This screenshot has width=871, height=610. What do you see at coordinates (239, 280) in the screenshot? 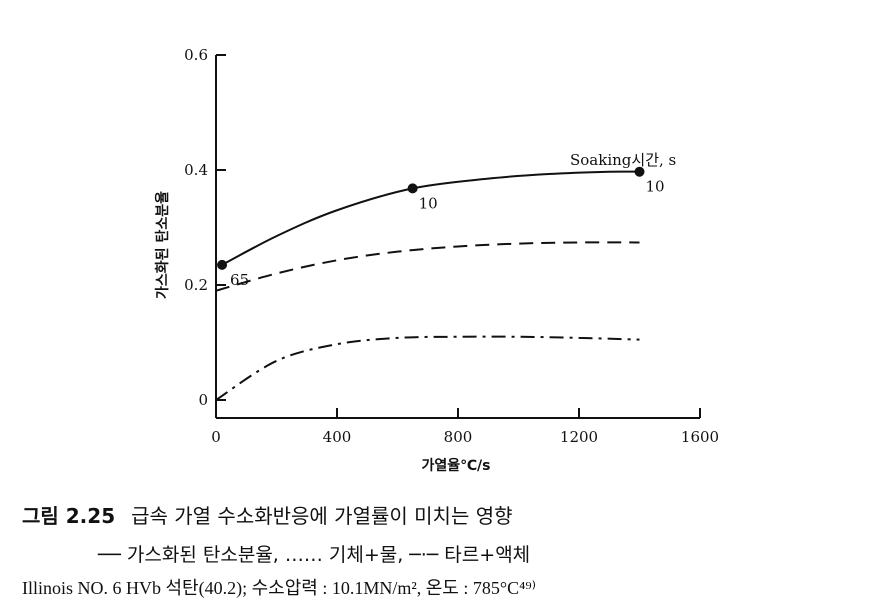
I see `data-point-label: 65` at bounding box center [239, 280].